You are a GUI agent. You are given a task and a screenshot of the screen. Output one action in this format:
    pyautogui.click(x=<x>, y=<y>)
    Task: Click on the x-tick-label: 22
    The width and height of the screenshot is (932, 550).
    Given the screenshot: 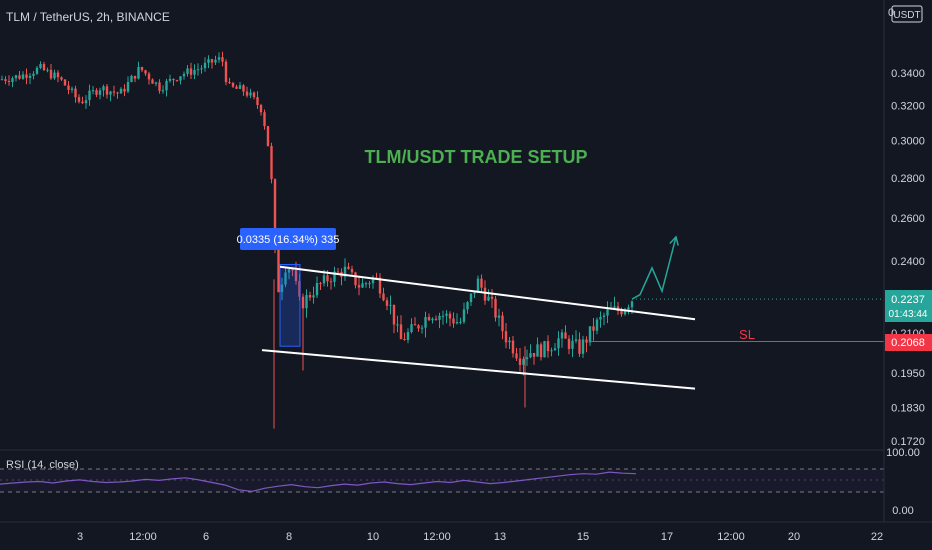 What is the action you would take?
    pyautogui.click(x=877, y=537)
    